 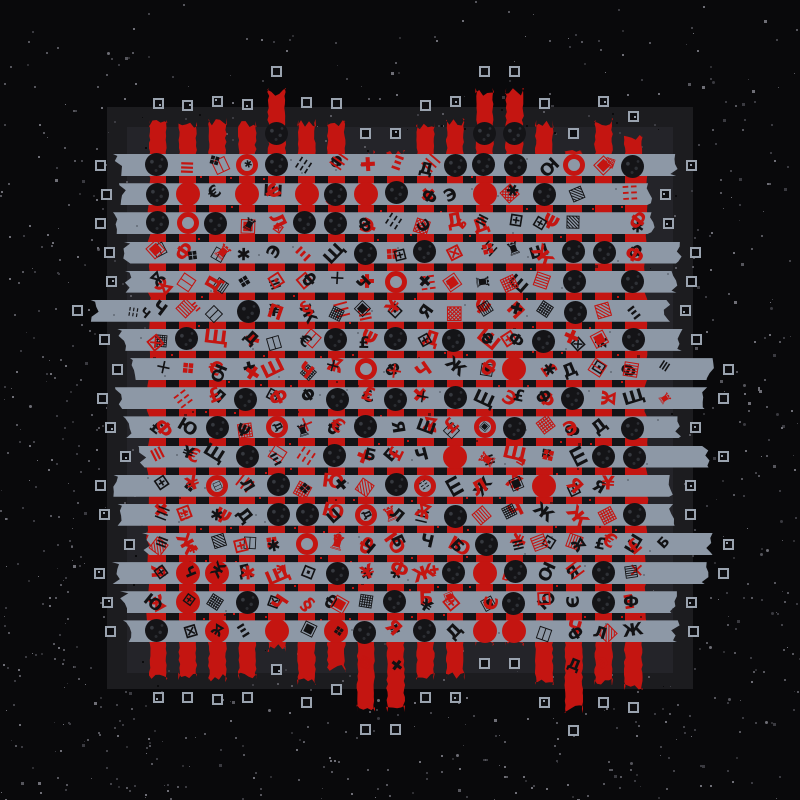 I want to click on weave-row, so click(x=397, y=514).